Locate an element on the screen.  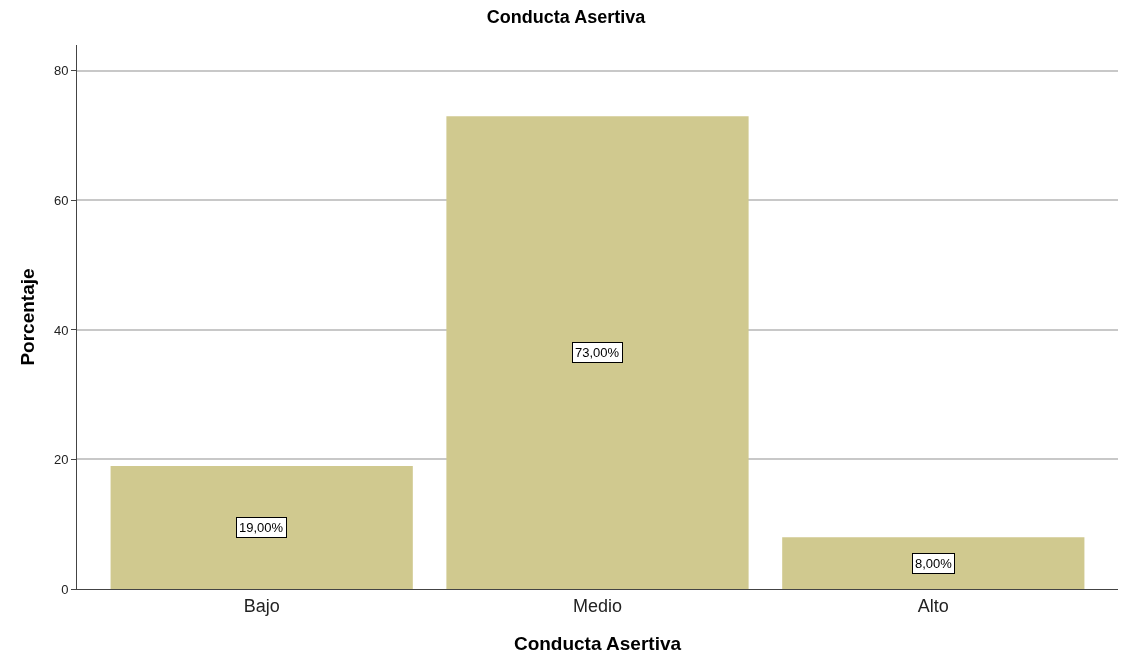
data-label: 73,00% is located at coordinates (597, 352).